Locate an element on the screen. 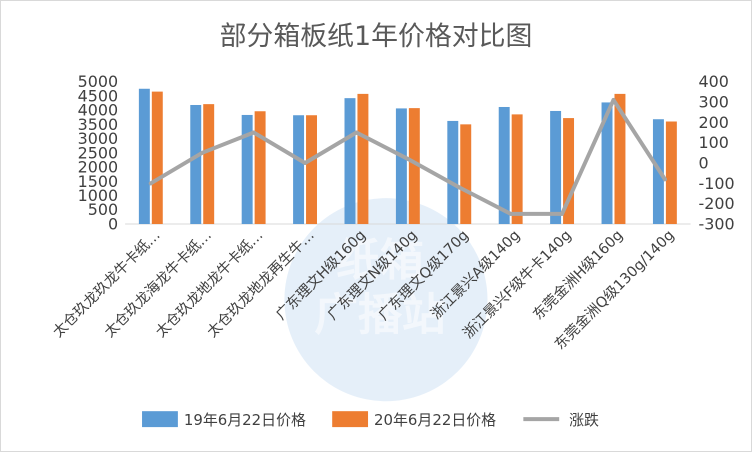 The height and width of the screenshot is (452, 752). right-axis-tick-label: -200 is located at coordinates (717, 203).